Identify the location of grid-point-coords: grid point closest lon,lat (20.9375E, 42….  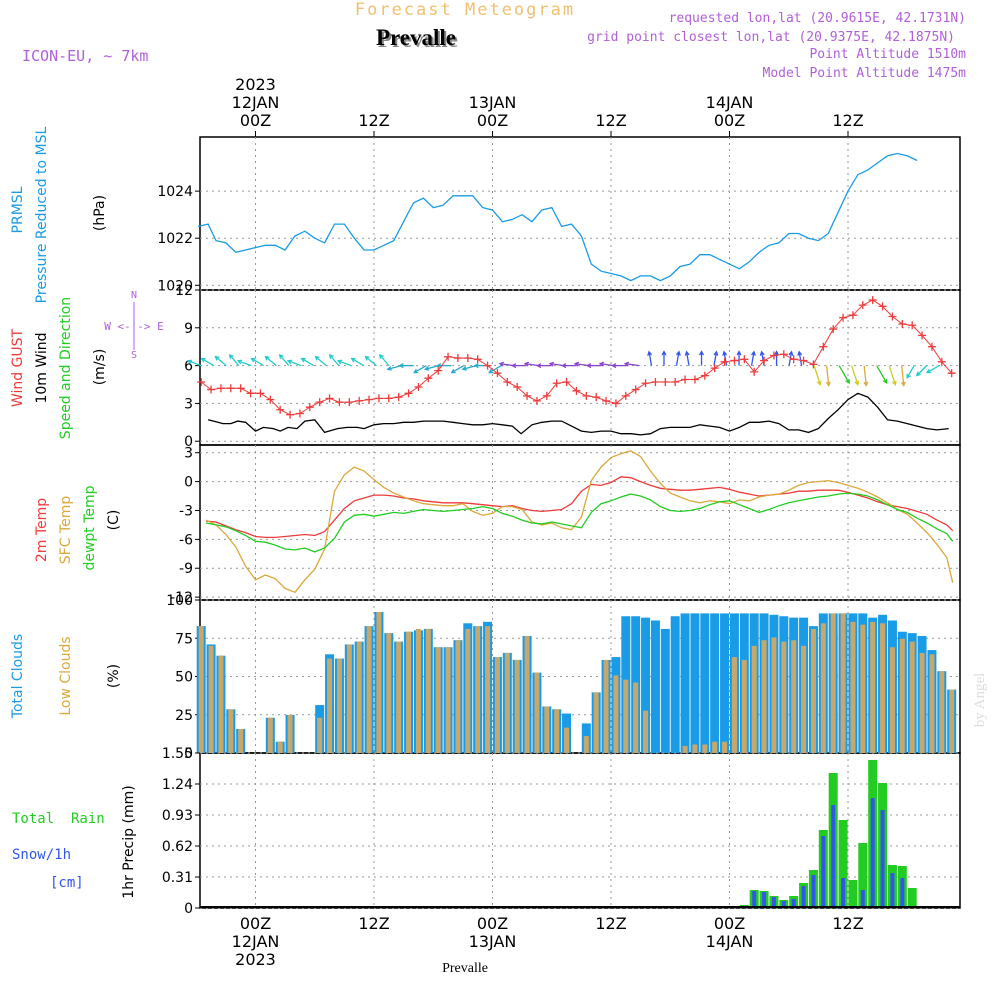
(771, 37).